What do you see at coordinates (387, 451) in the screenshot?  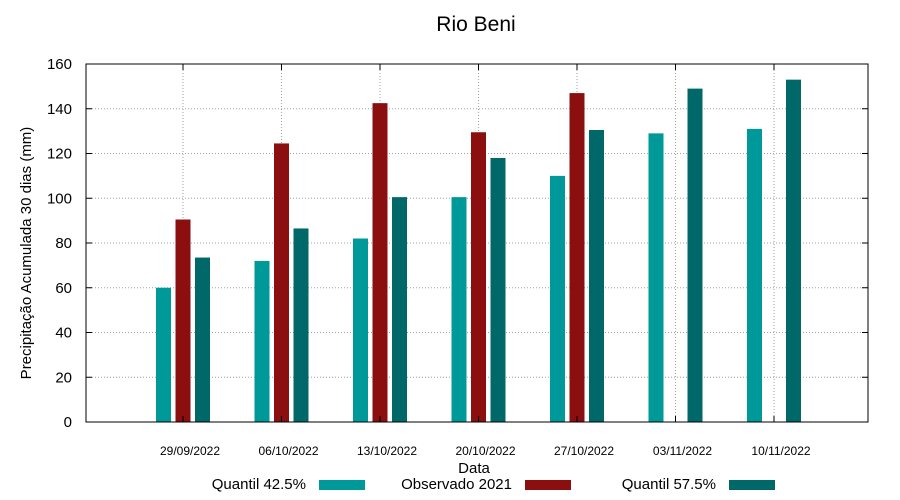 I see `x-tick-label: 13/10/2022` at bounding box center [387, 451].